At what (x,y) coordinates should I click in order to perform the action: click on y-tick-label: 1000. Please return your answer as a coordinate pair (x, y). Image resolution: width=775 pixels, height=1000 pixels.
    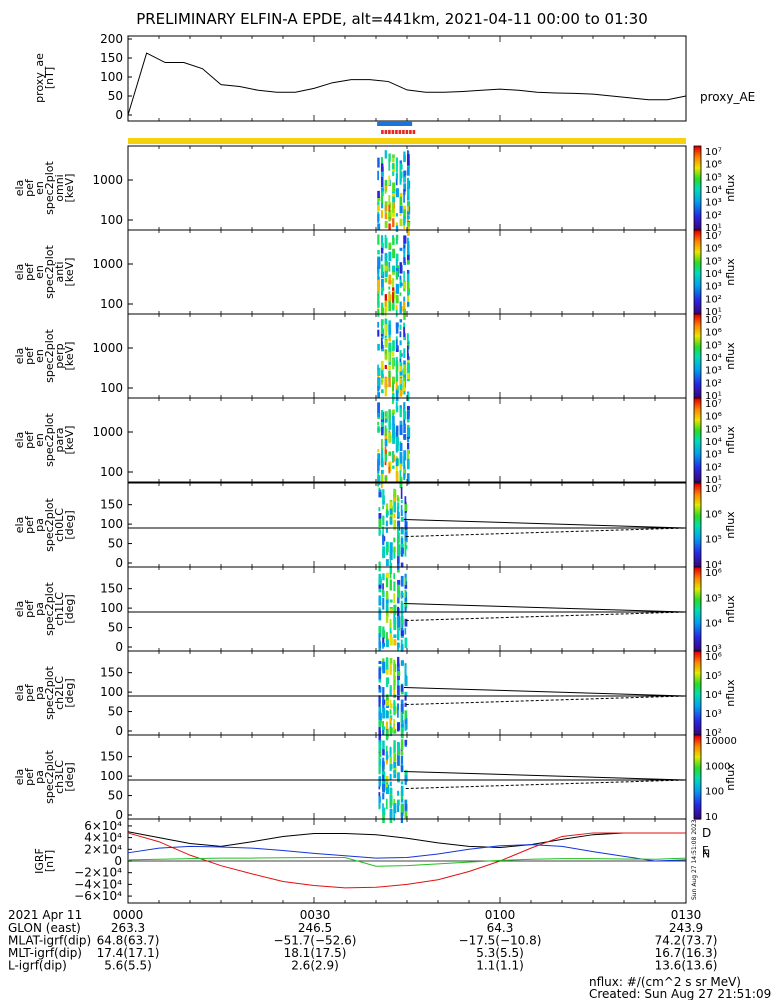
    Looking at the image, I should click on (107, 180).